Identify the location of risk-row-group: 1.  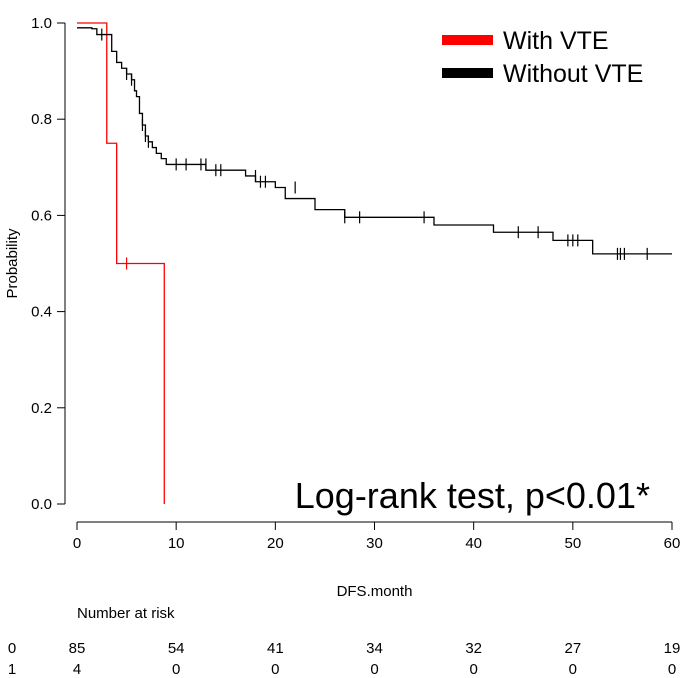
(12, 669).